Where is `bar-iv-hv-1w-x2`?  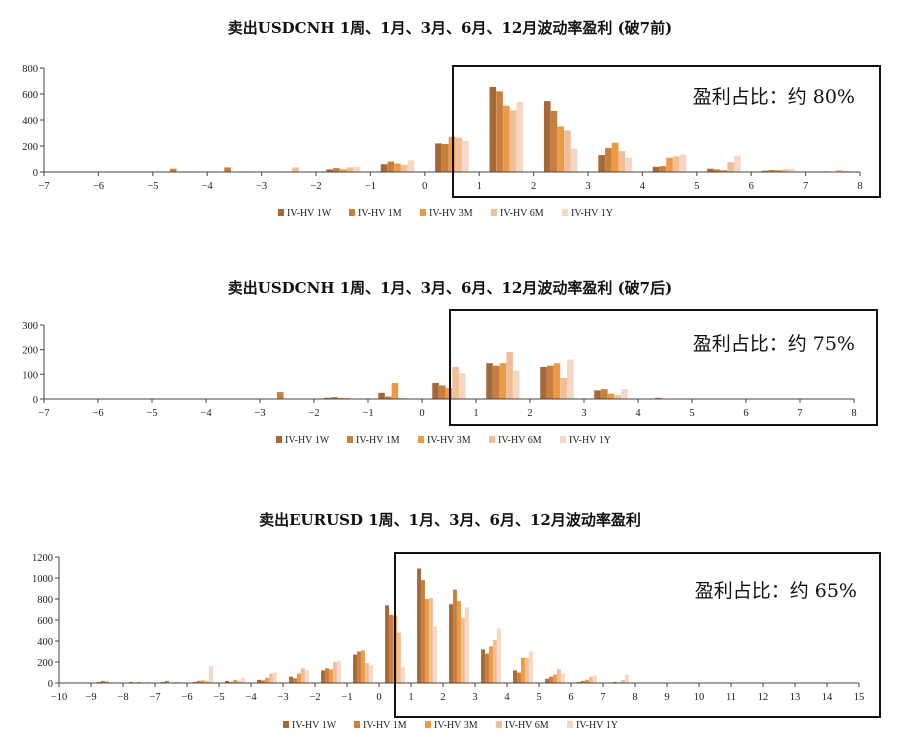
bar-iv-hv-1w-x2 is located at coordinates (451, 643).